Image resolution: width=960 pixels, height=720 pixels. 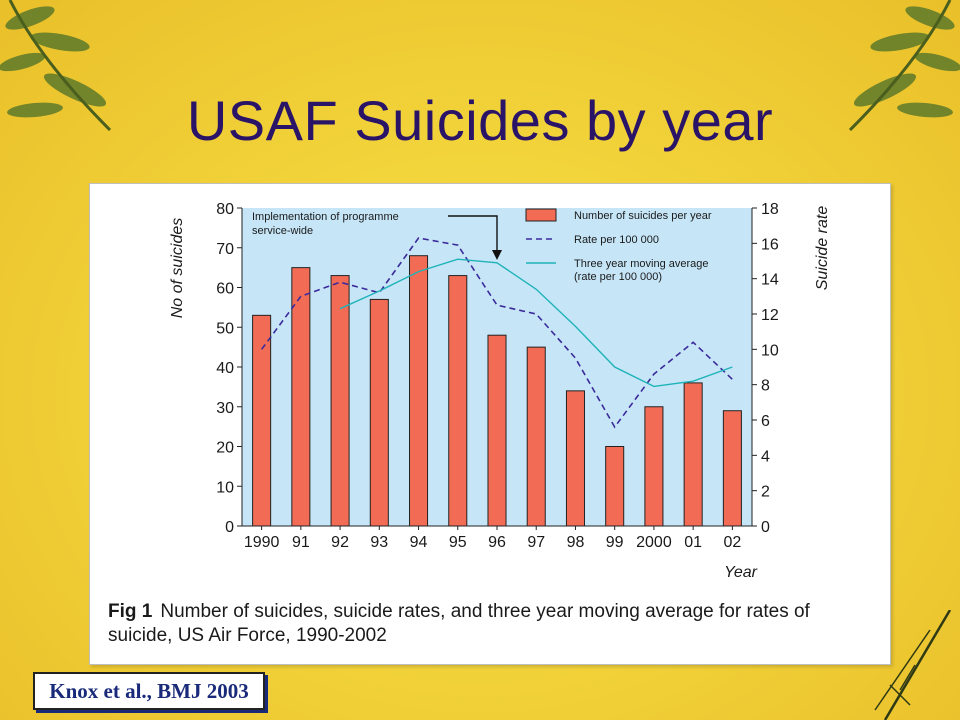 What do you see at coordinates (56, 66) in the screenshot?
I see `bamboo-decoration-left-icon` at bounding box center [56, 66].